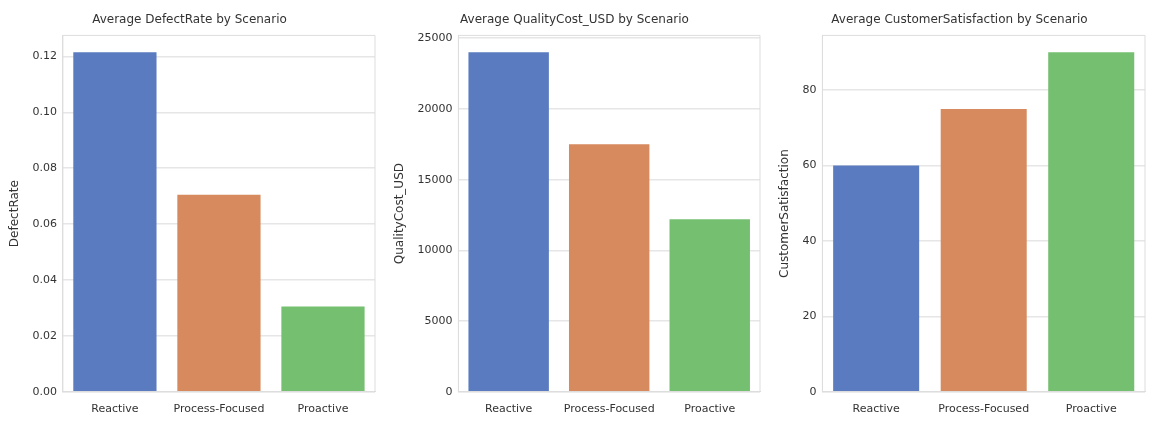 This screenshot has height=426, width=1173. Describe the element at coordinates (14, 214) in the screenshot. I see `y-axis-title: DefectRate` at that location.